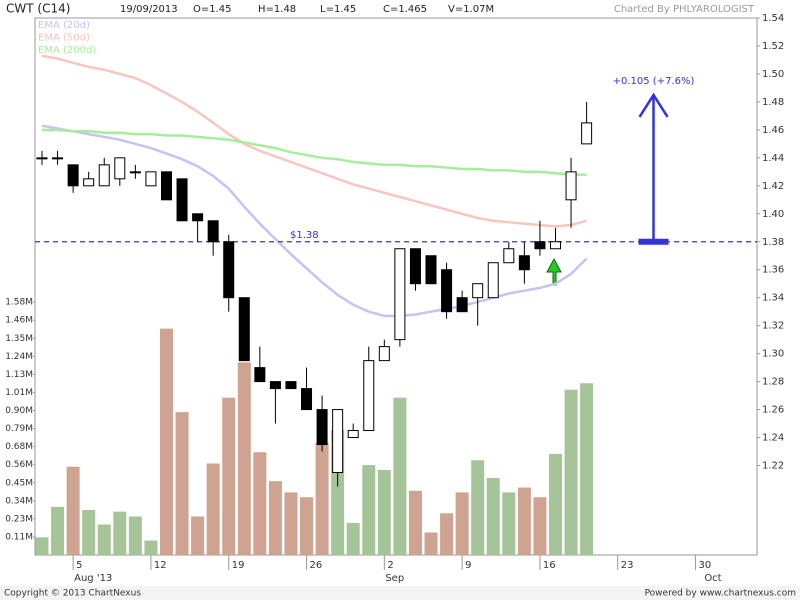 This screenshot has width=800, height=600. What do you see at coordinates (705, 565) in the screenshot?
I see `x-tick-label: 30` at bounding box center [705, 565].